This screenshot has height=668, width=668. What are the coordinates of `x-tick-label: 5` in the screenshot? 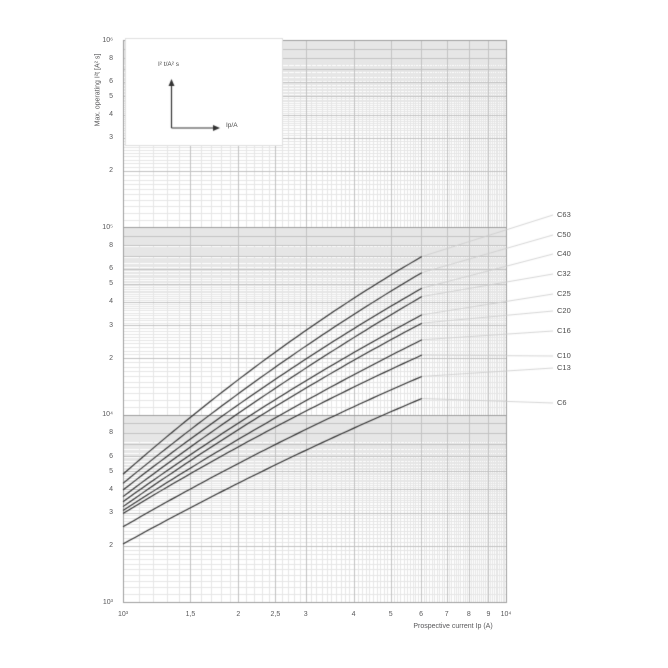 It's located at (390, 614).